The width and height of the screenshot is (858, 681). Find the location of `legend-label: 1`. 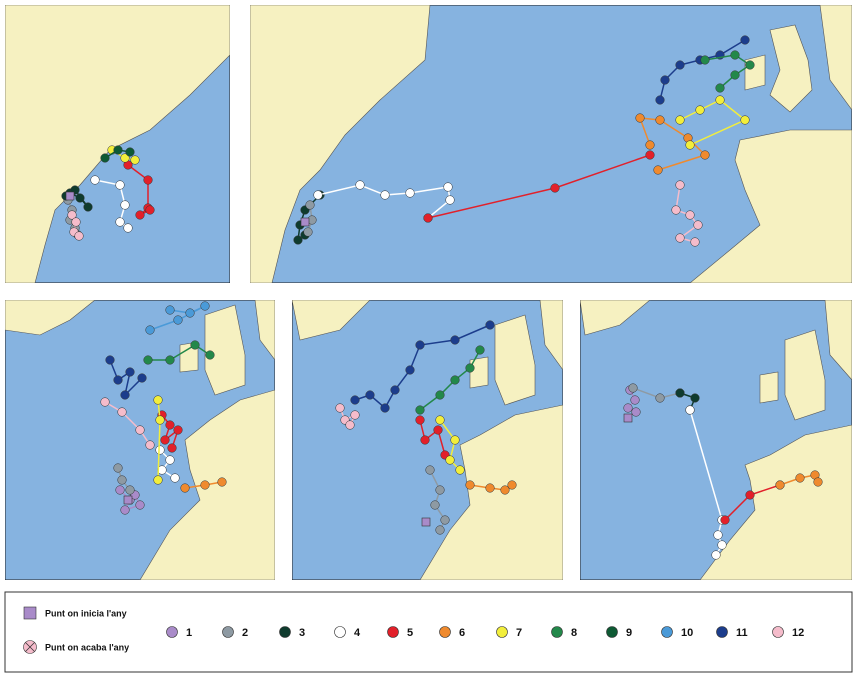

legend-label: 1 is located at coordinates (189, 633).